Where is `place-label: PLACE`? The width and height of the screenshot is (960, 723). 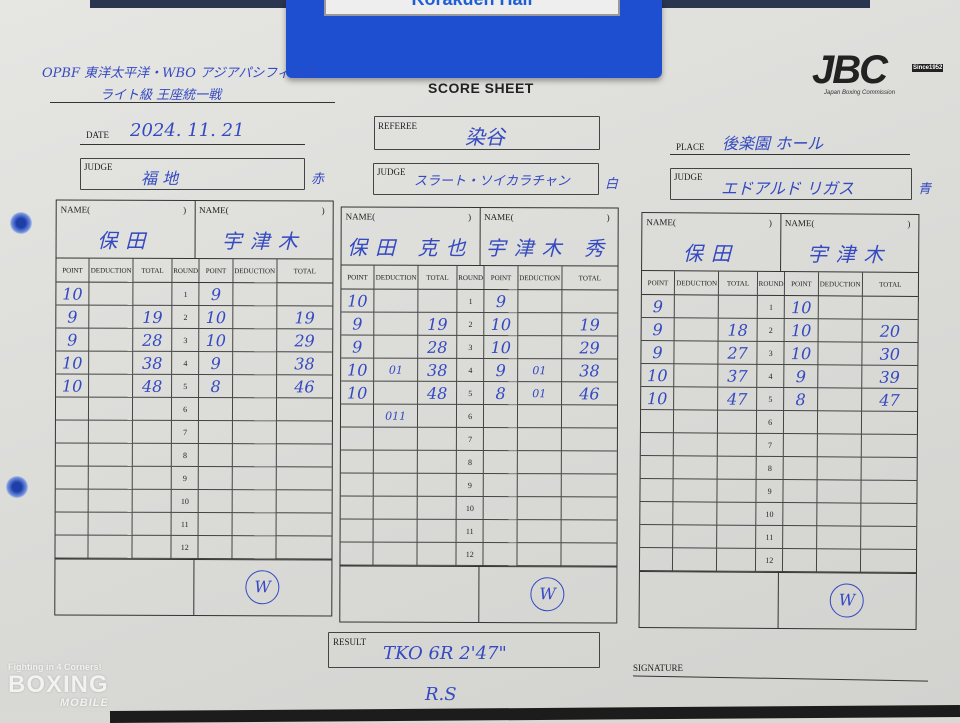 place-label: PLACE is located at coordinates (690, 147).